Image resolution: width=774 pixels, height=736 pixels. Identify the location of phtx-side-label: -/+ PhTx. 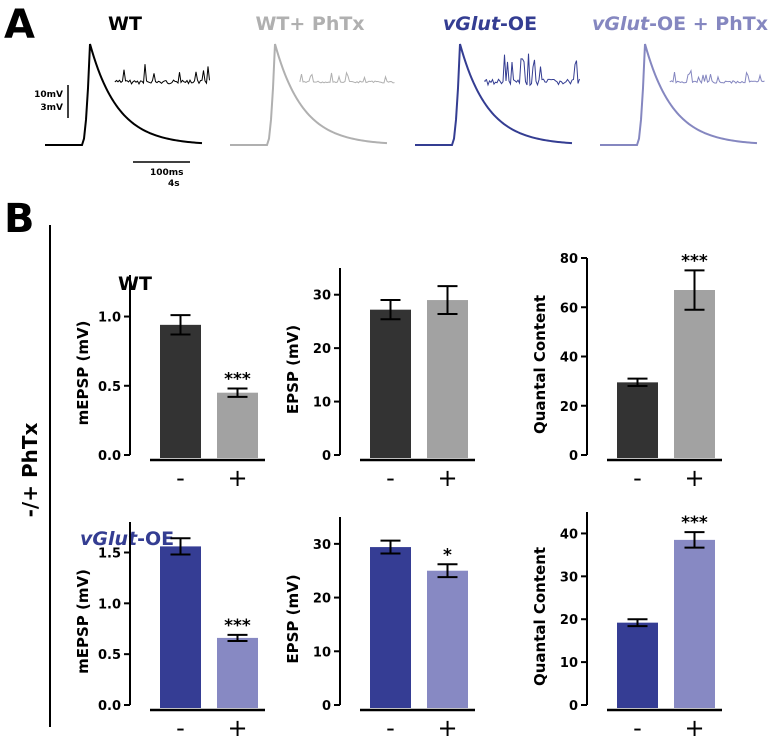
(30, 470).